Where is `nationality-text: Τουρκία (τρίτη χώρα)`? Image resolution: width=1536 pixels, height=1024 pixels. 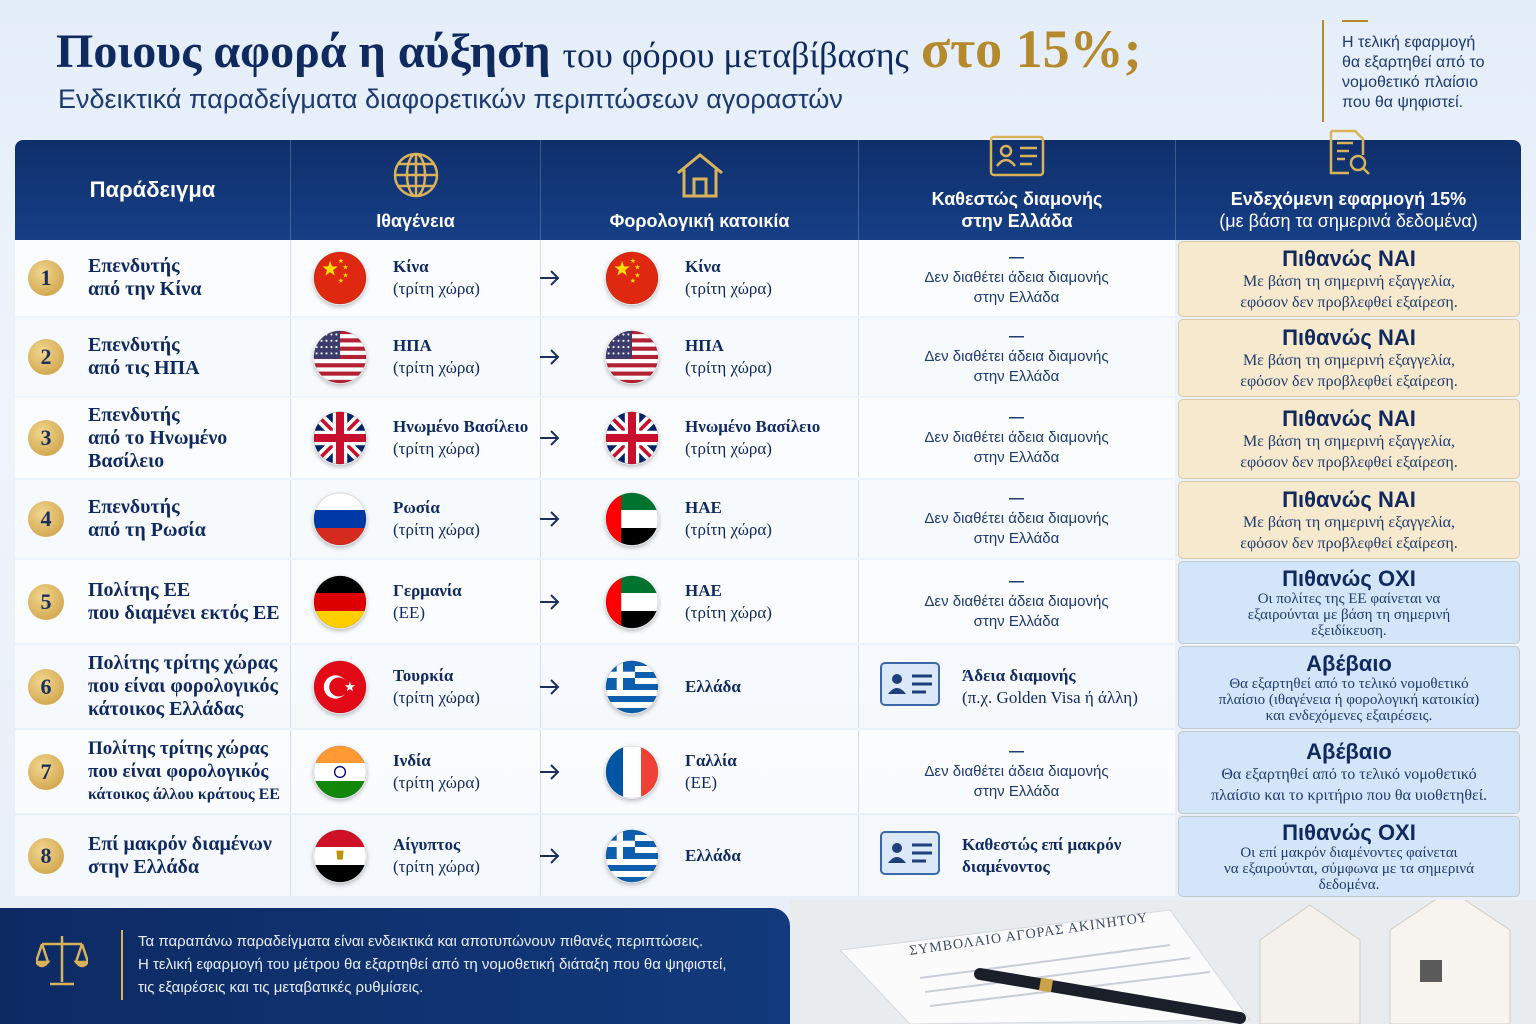 nationality-text: Τουρκία (τρίτη χώρα) is located at coordinates (436, 687).